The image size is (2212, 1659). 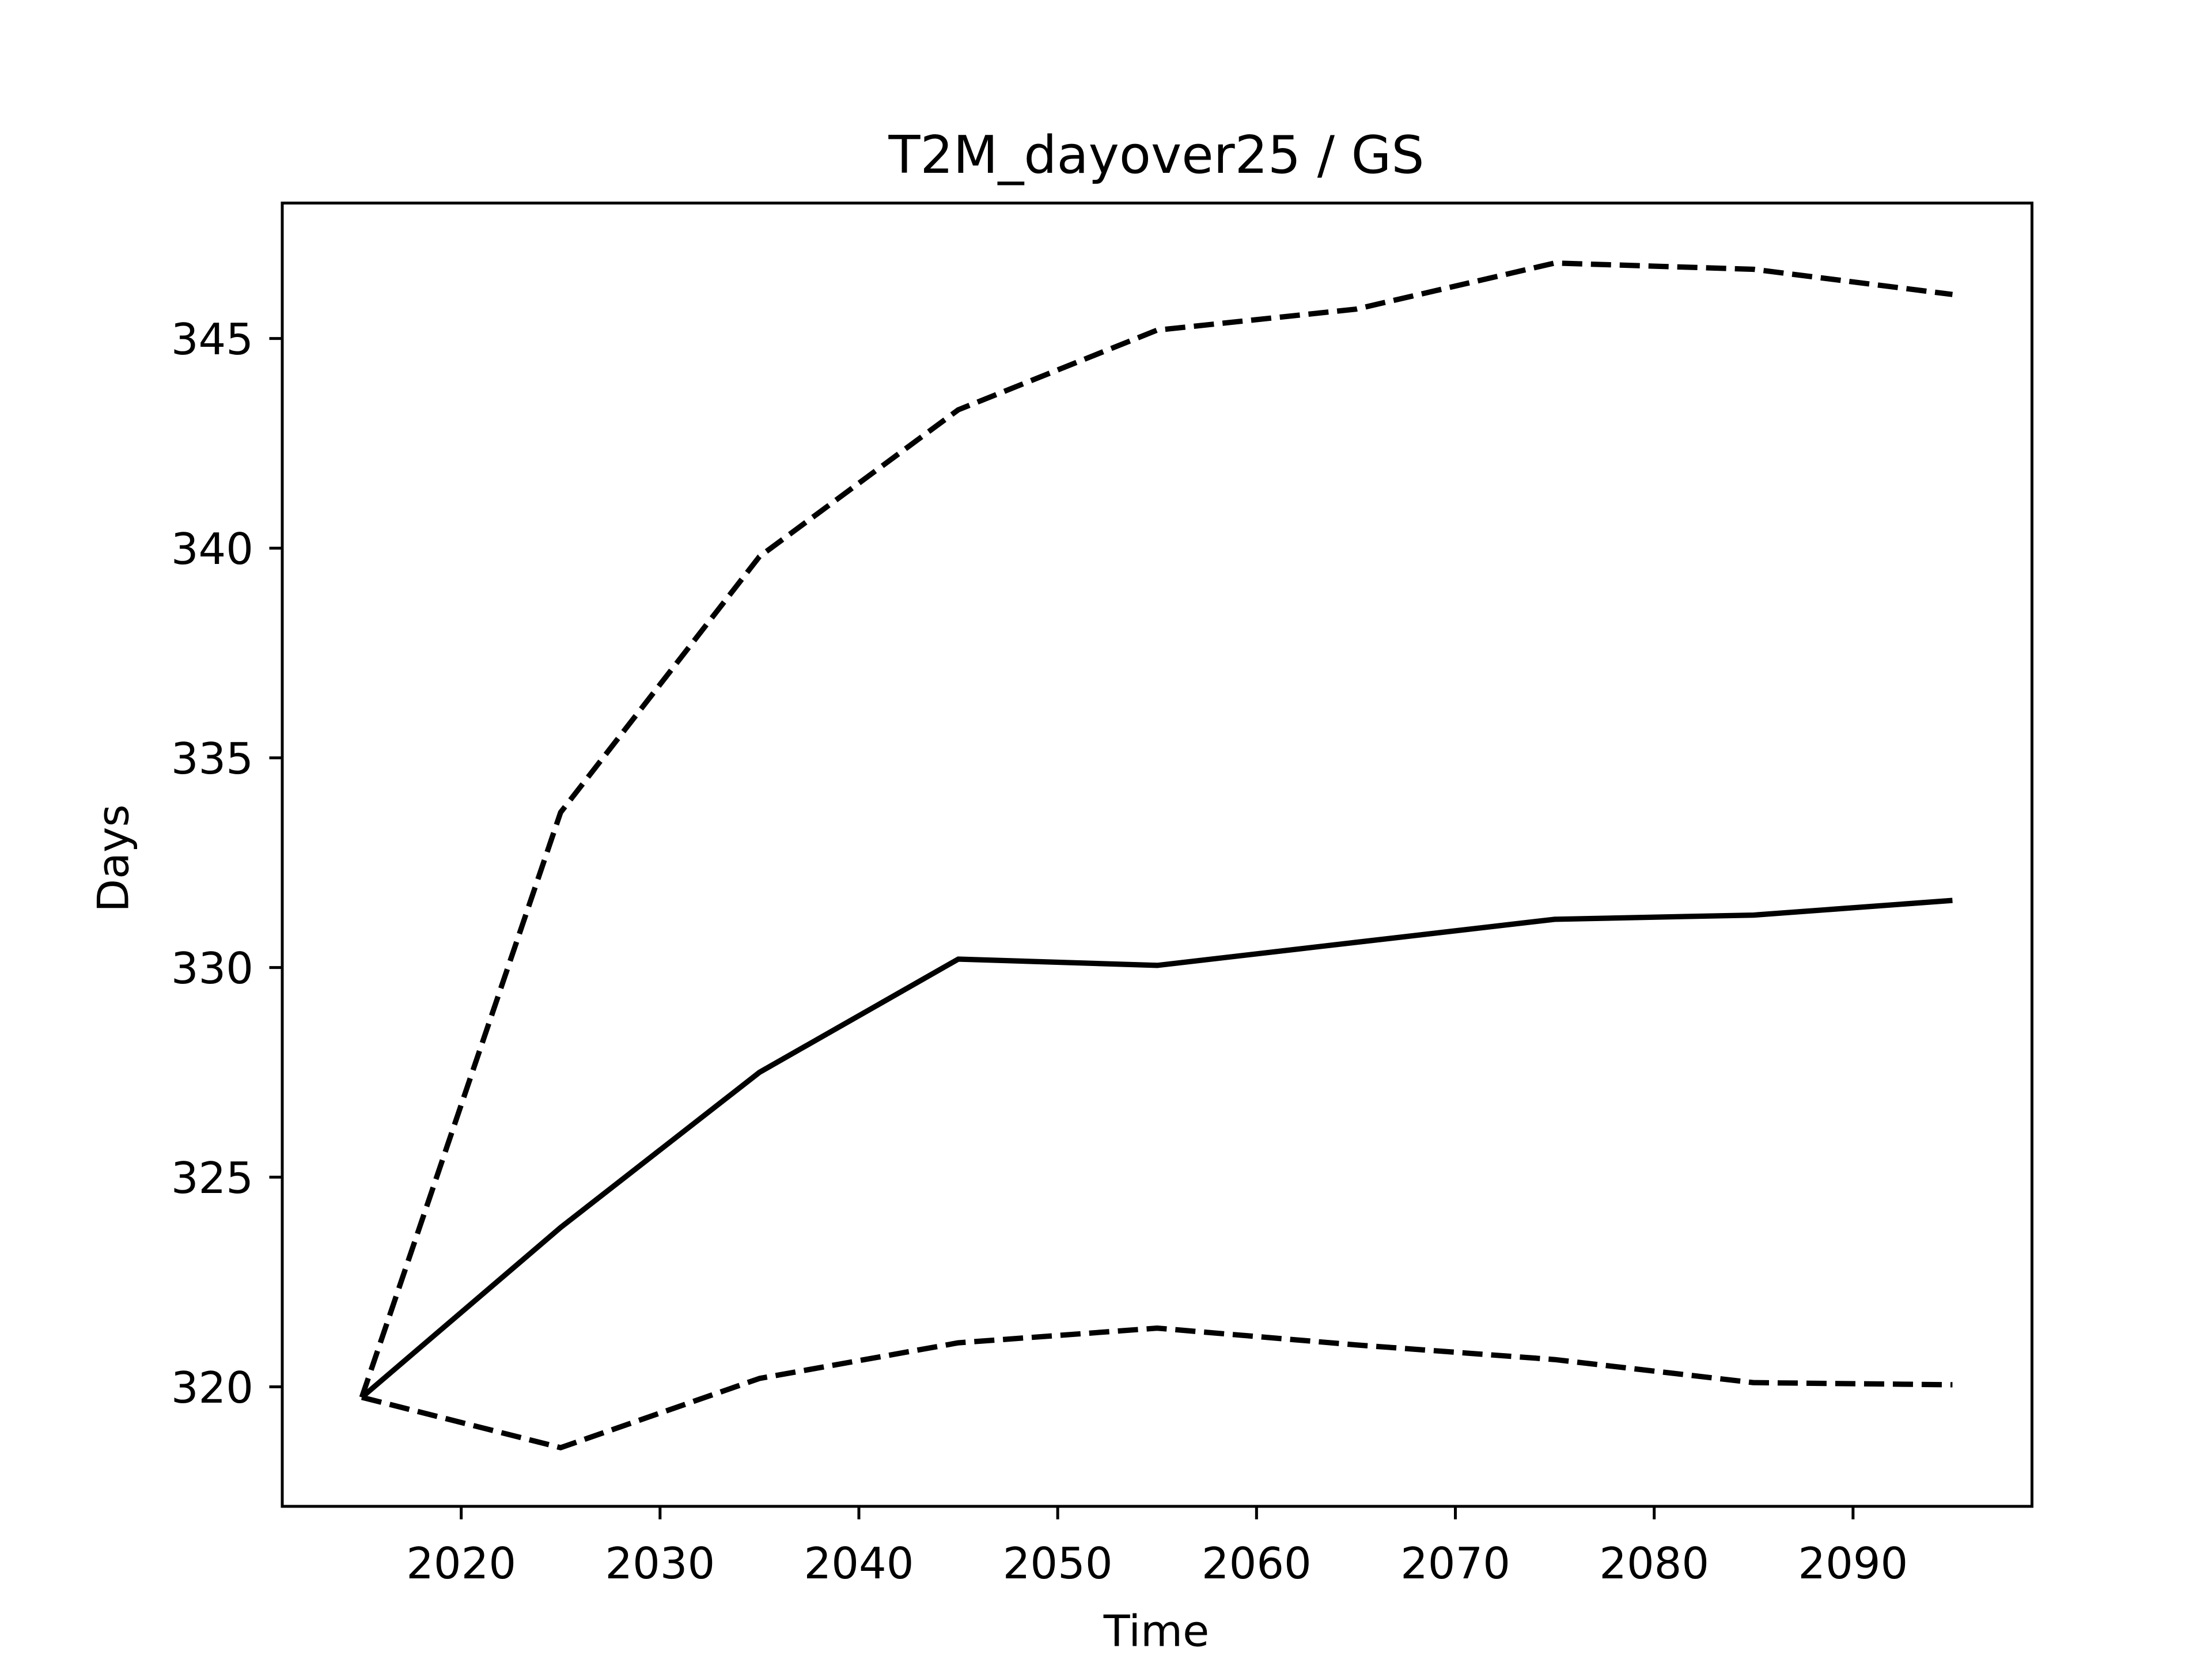 I want to click on data-line, so click(x=1157, y=1387).